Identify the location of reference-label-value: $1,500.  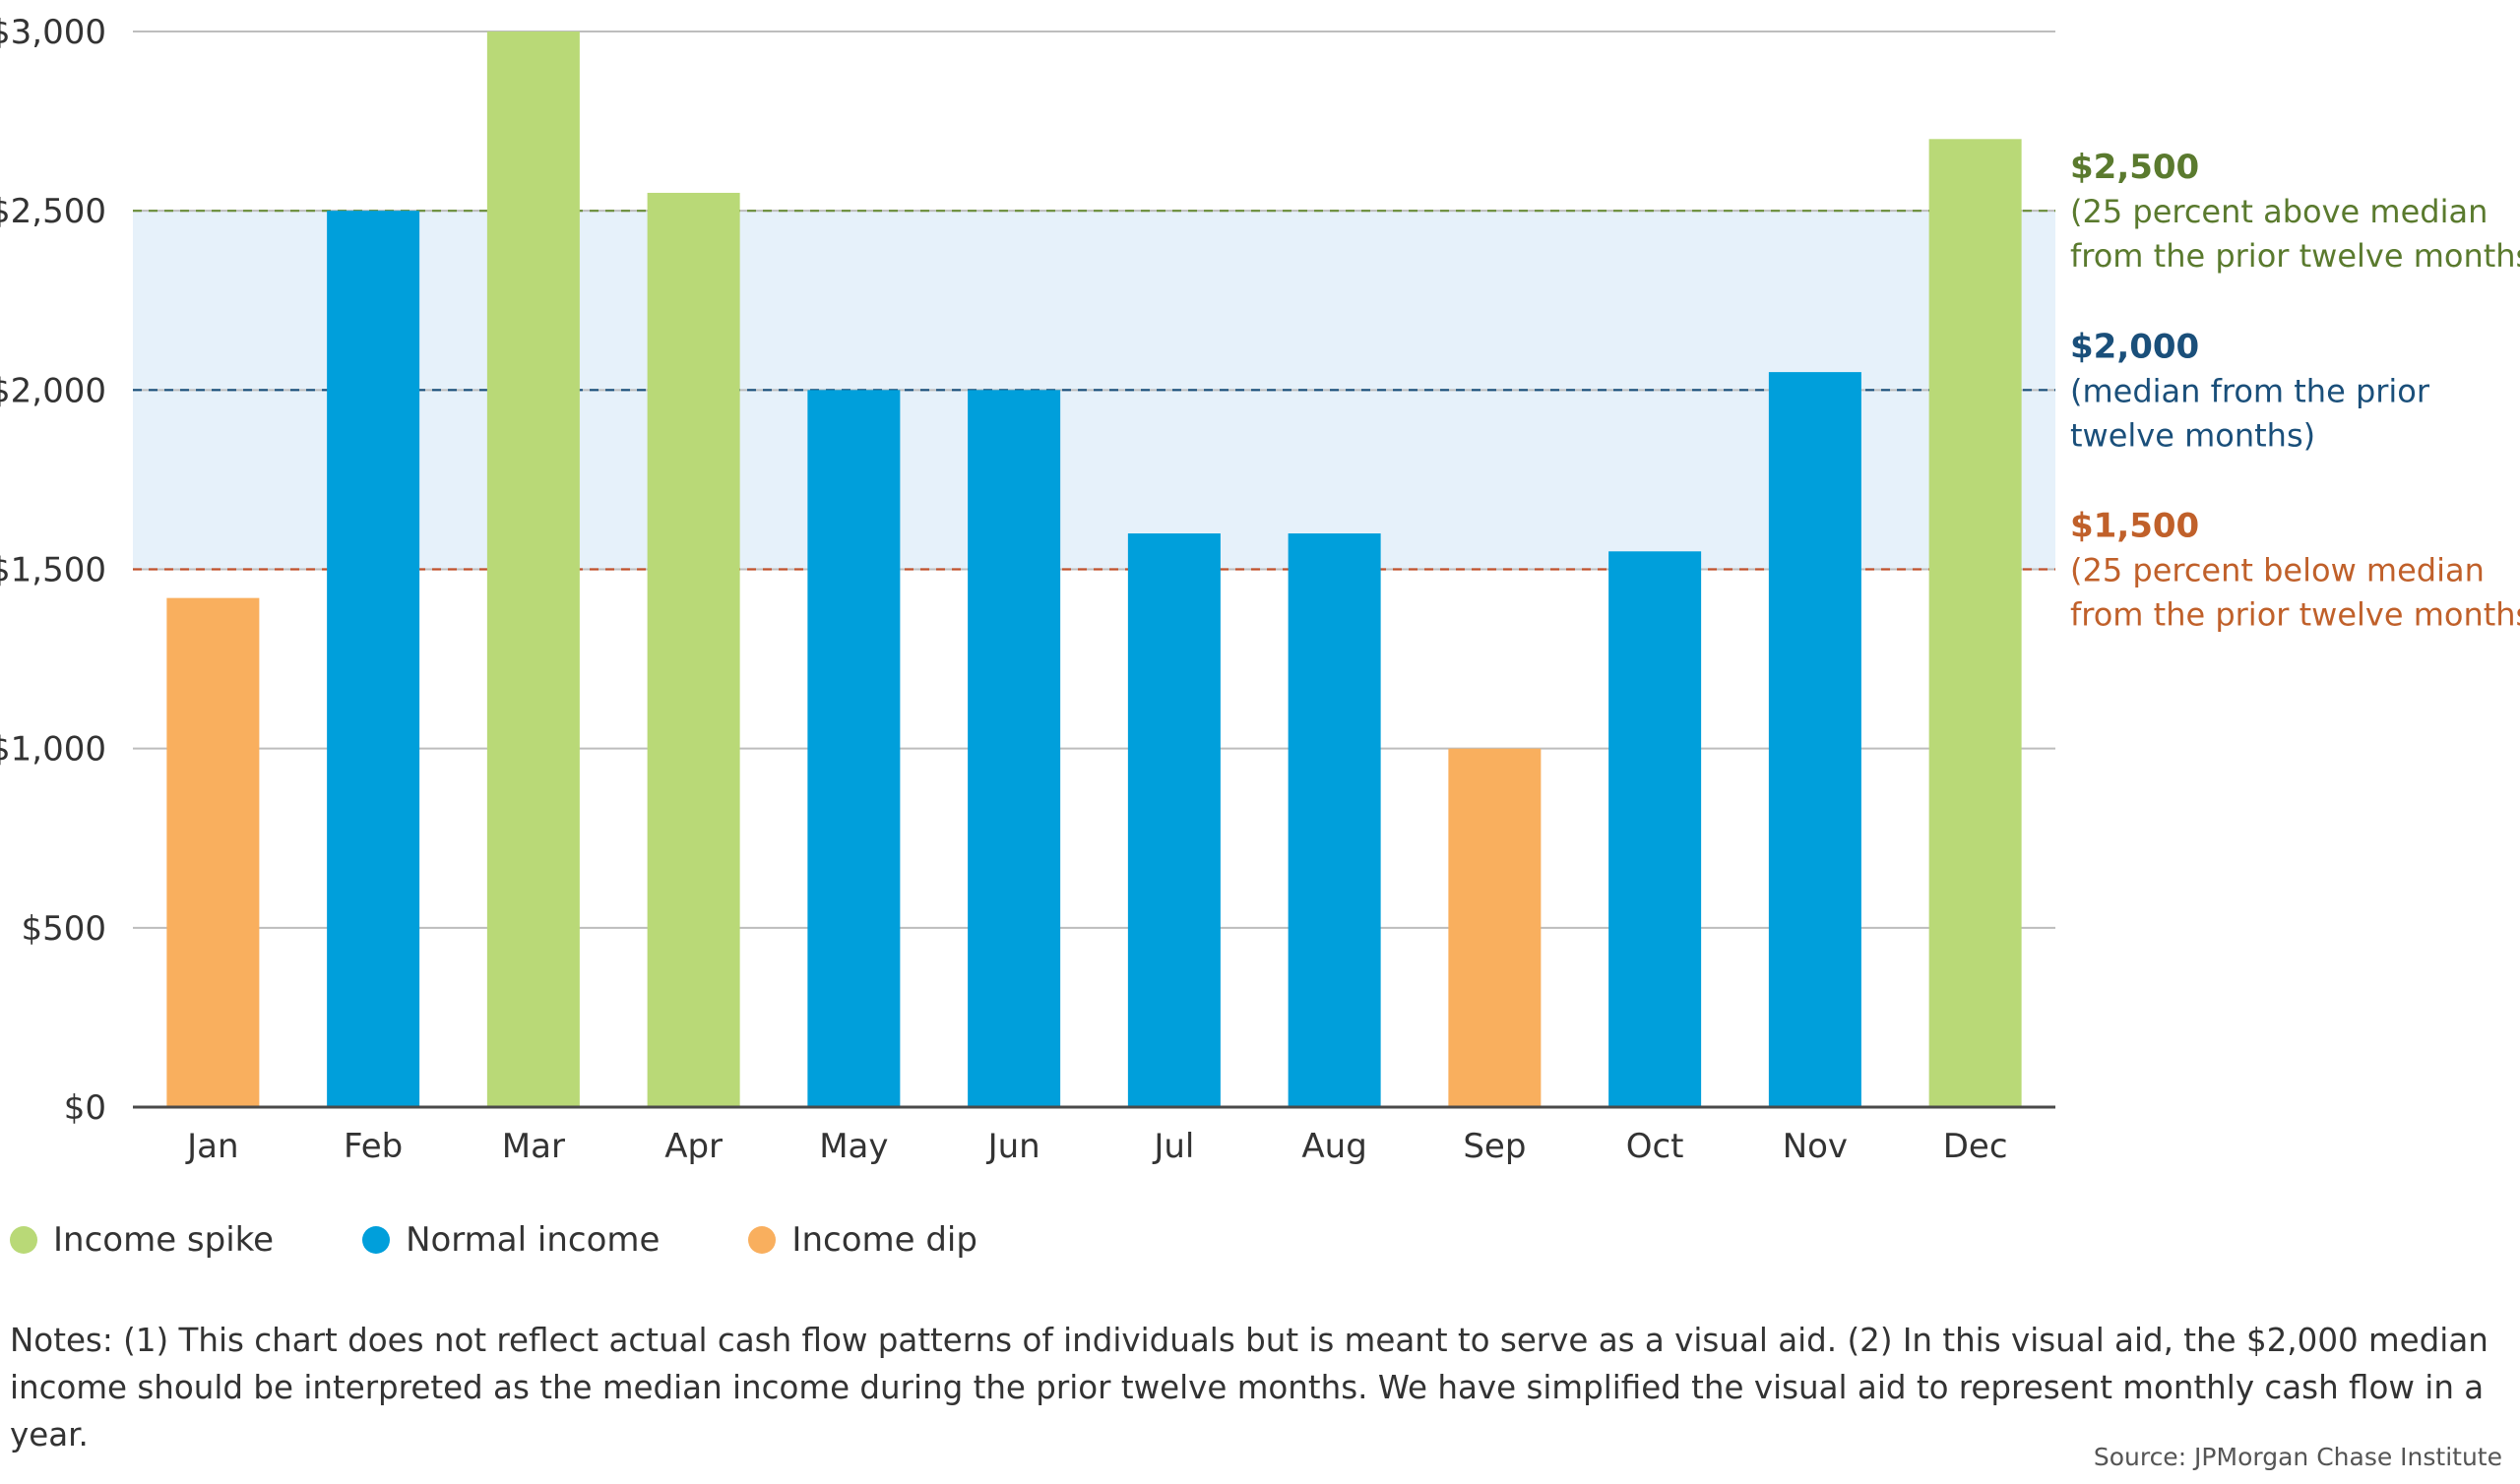
(2134, 527).